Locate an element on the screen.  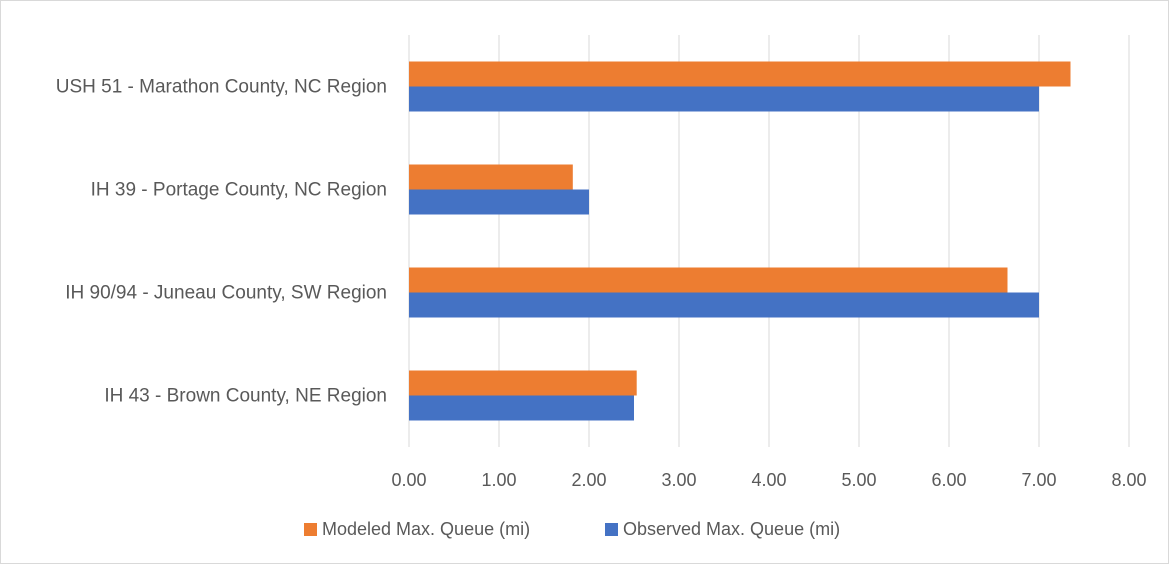
category-label: USH 51 - Marathon County, NC Region is located at coordinates (221, 87).